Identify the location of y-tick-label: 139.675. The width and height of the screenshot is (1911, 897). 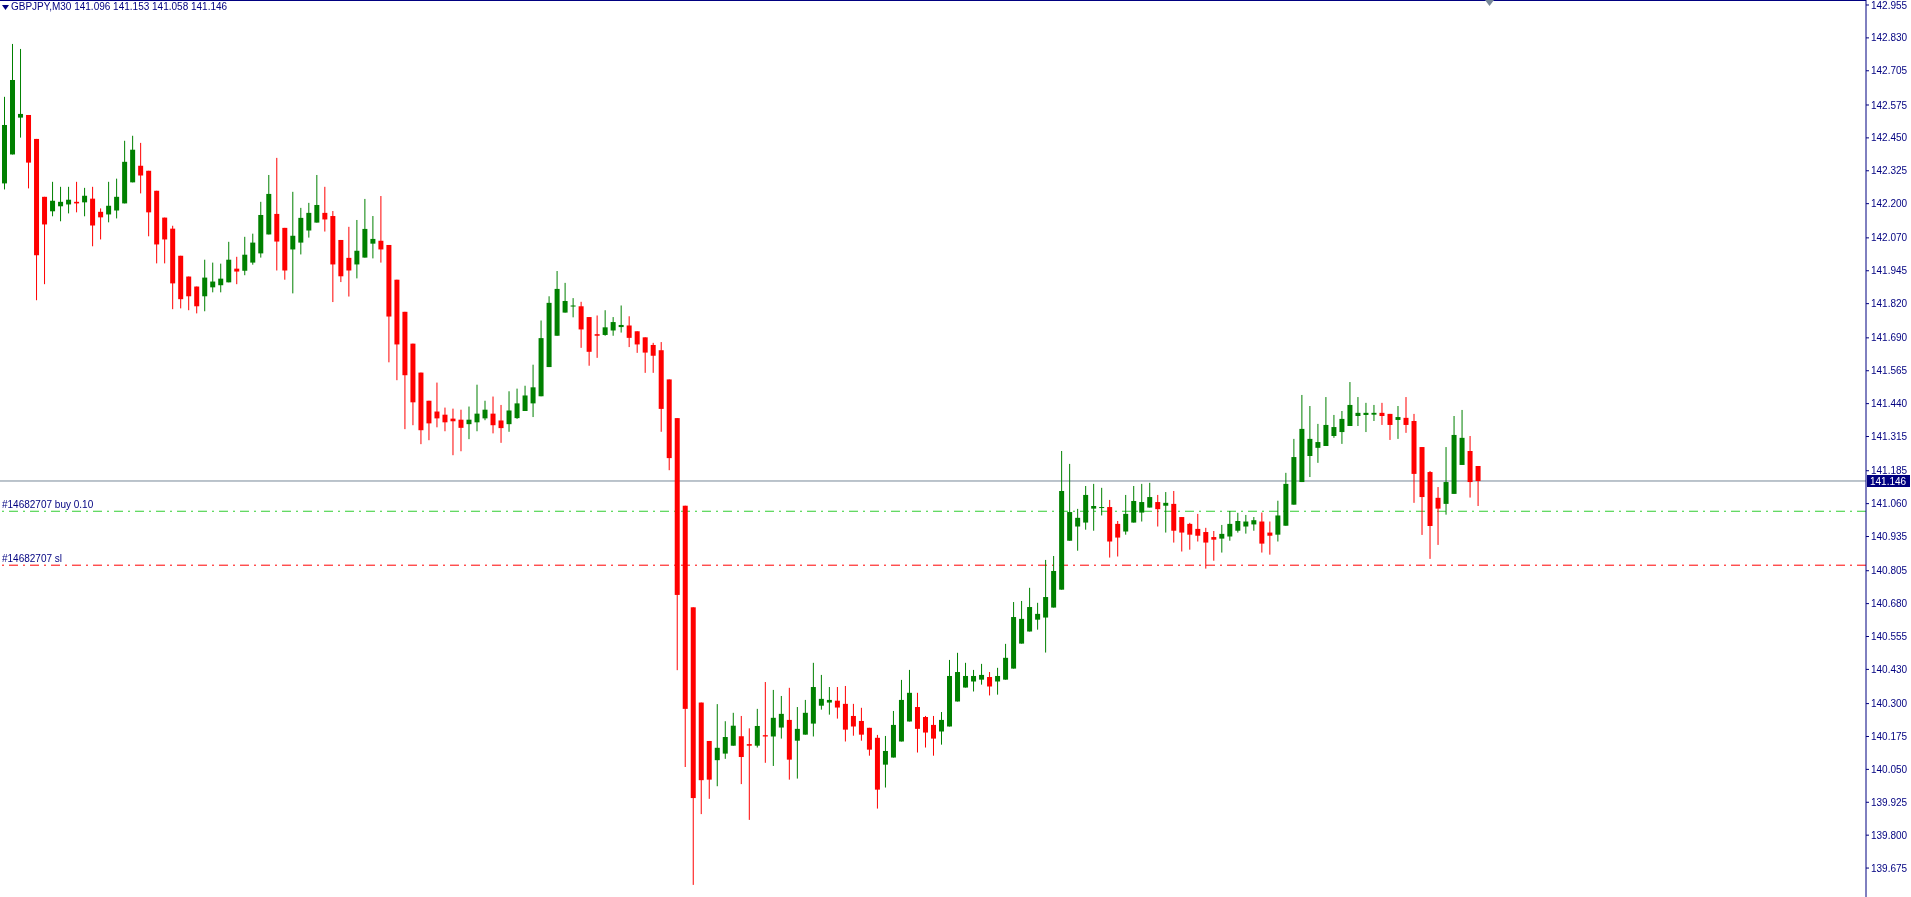
(1889, 868).